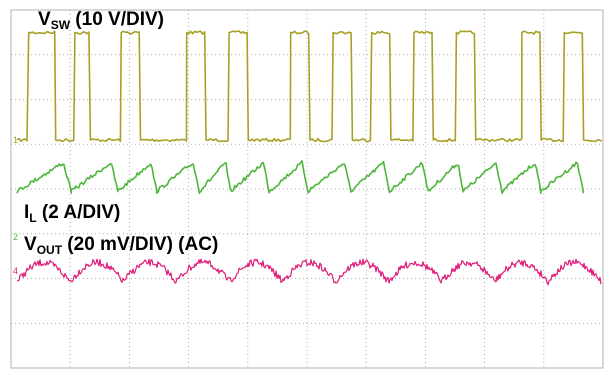 The width and height of the screenshot is (607, 372). I want to click on il-label: IL (2 A/DIV), so click(72, 213).